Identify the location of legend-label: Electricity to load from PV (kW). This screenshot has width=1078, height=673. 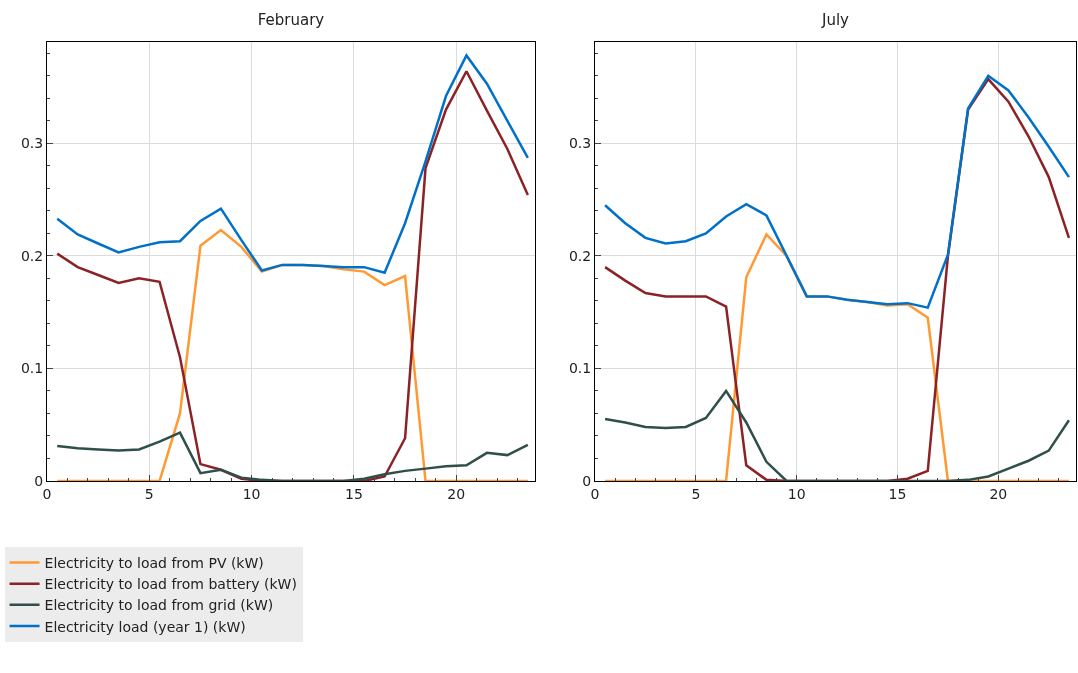
(154, 562).